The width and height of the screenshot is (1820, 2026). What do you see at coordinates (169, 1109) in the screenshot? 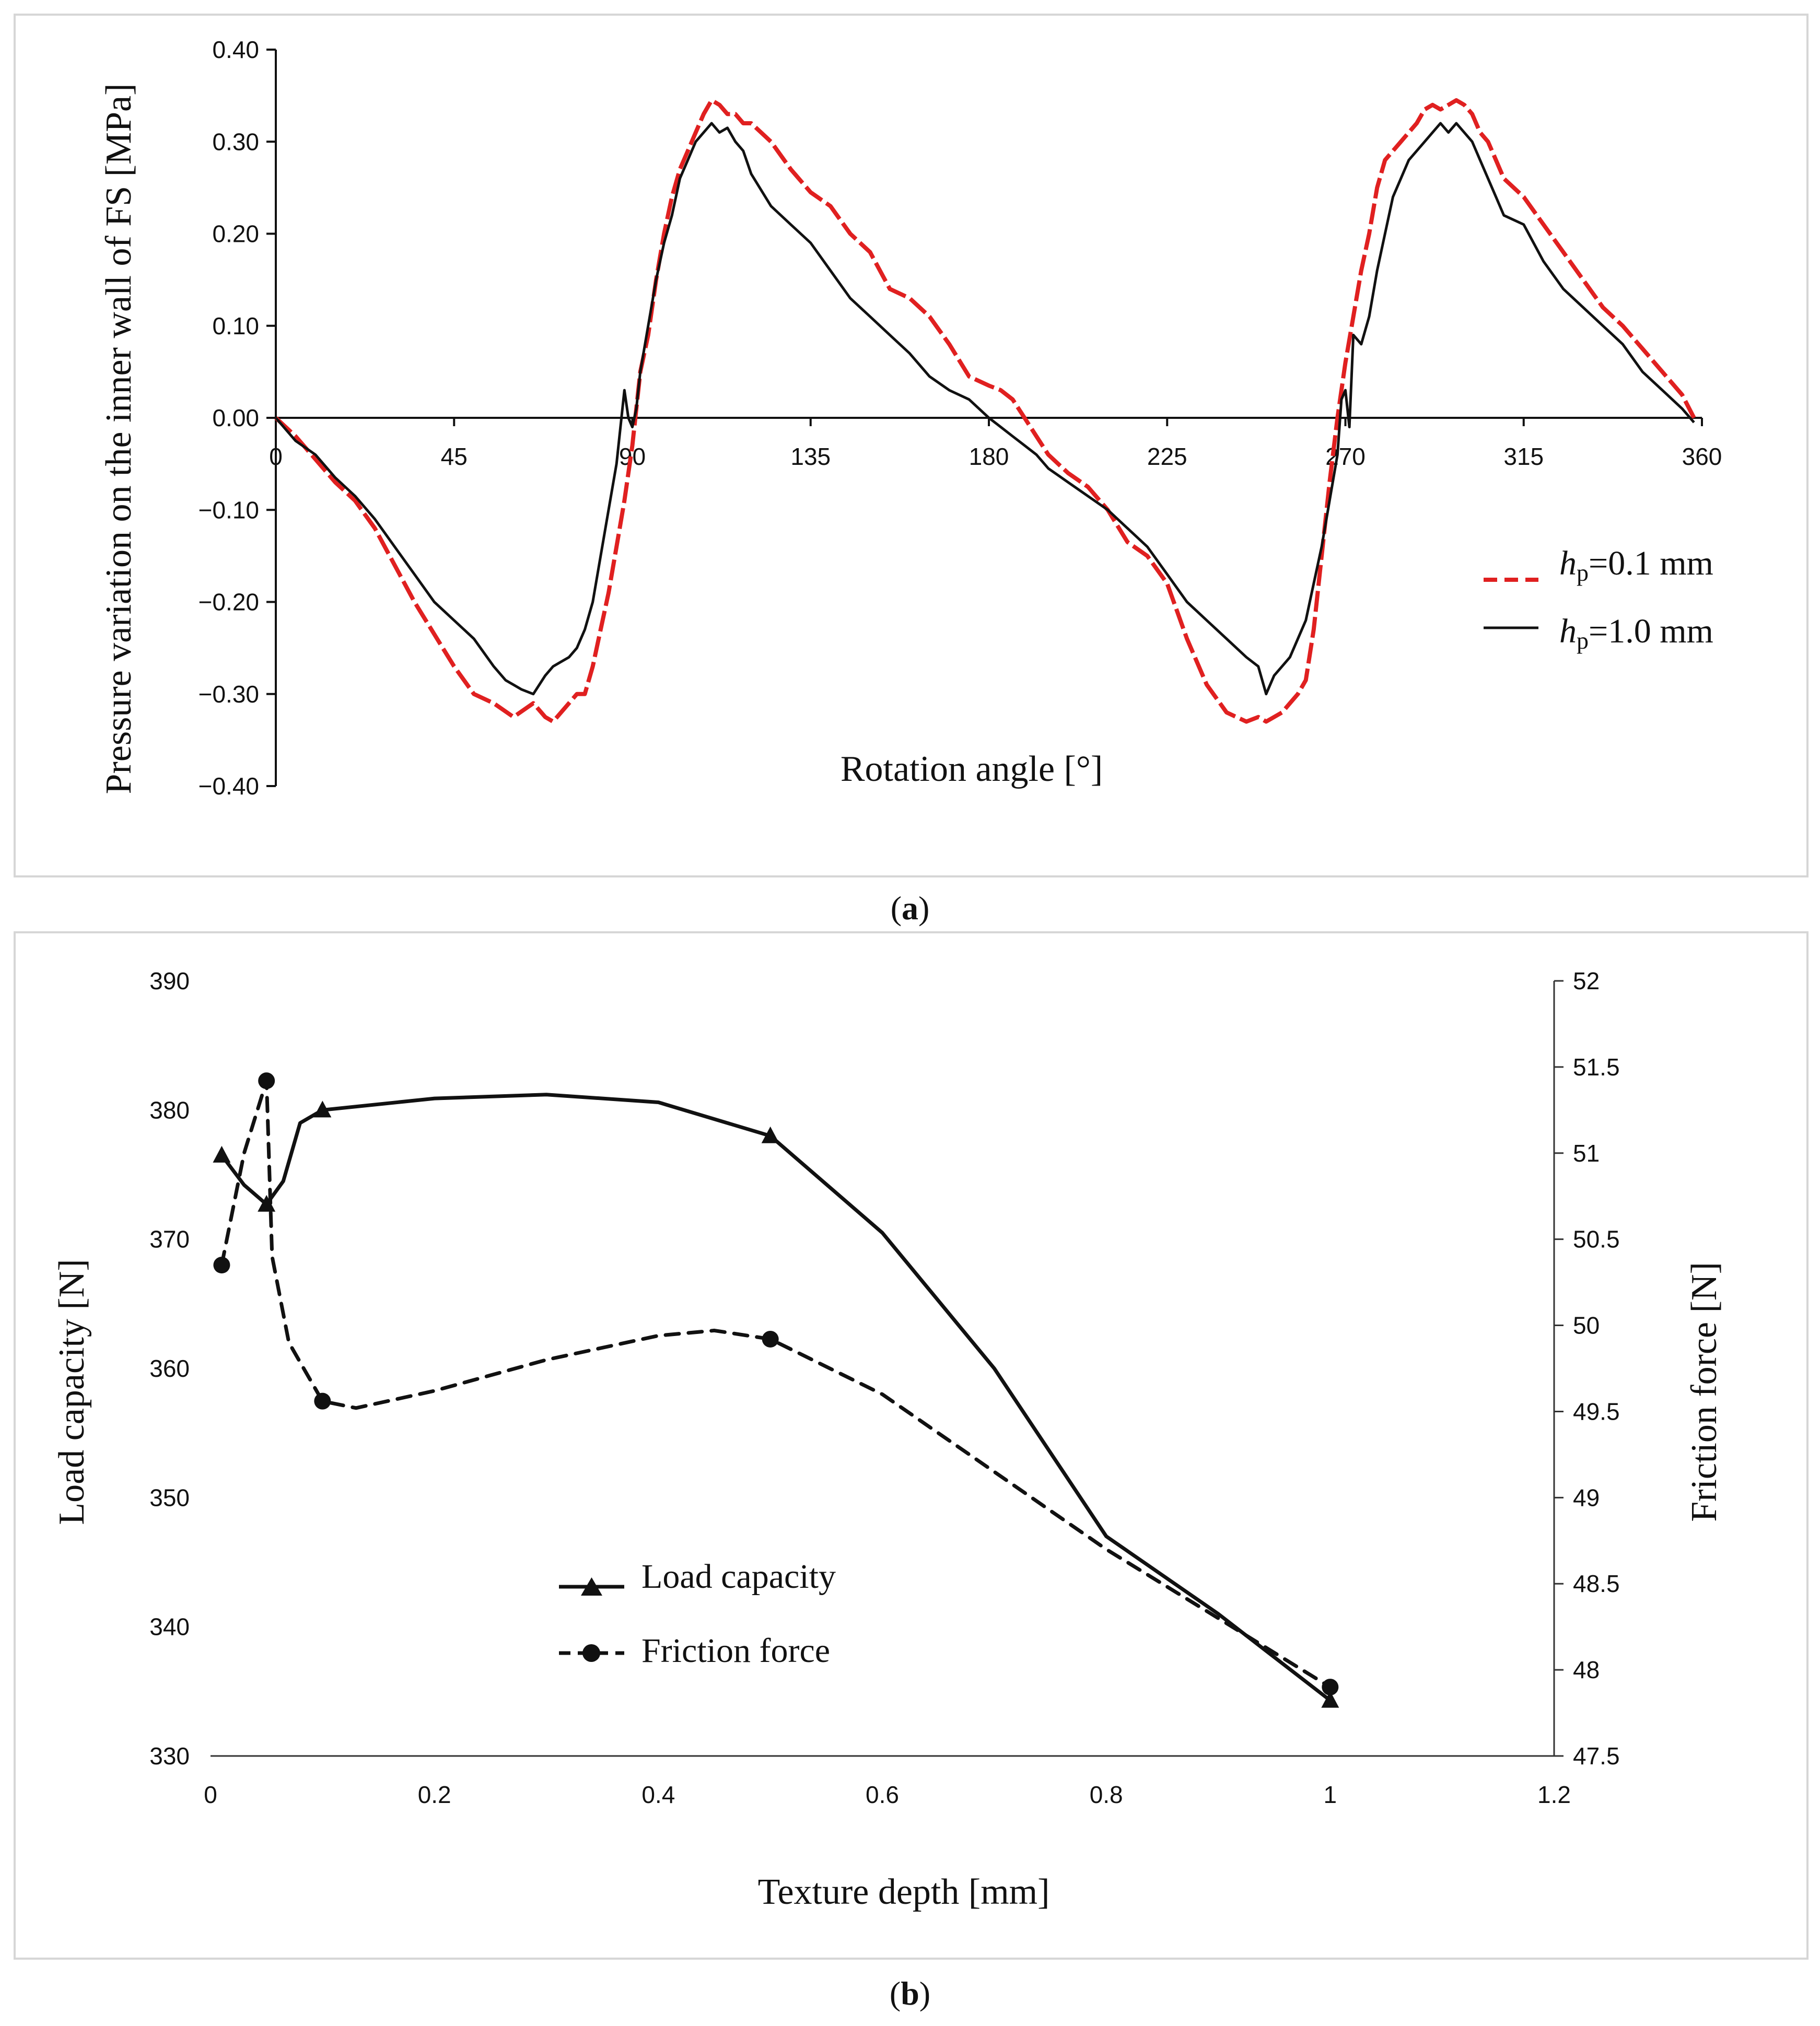
I see `panel-b-left-y-tick-label: 380` at bounding box center [169, 1109].